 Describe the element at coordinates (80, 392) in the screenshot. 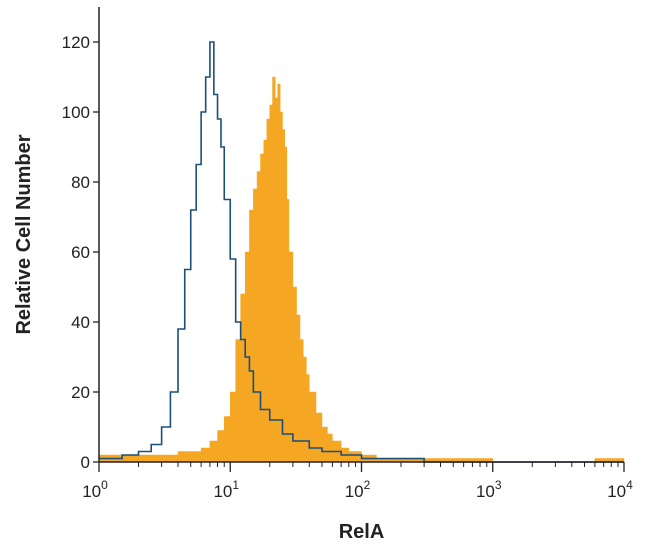

I see `y-tick-label: 20` at that location.